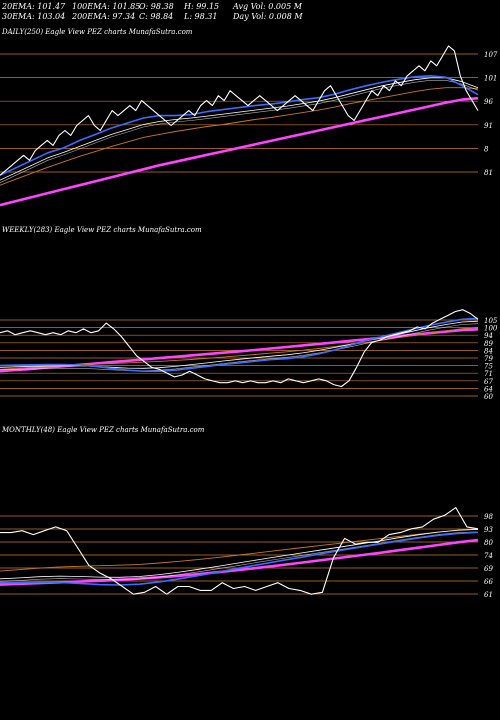  Describe the element at coordinates (488, 595) in the screenshot. I see `monthly-tick-label: 61` at that location.